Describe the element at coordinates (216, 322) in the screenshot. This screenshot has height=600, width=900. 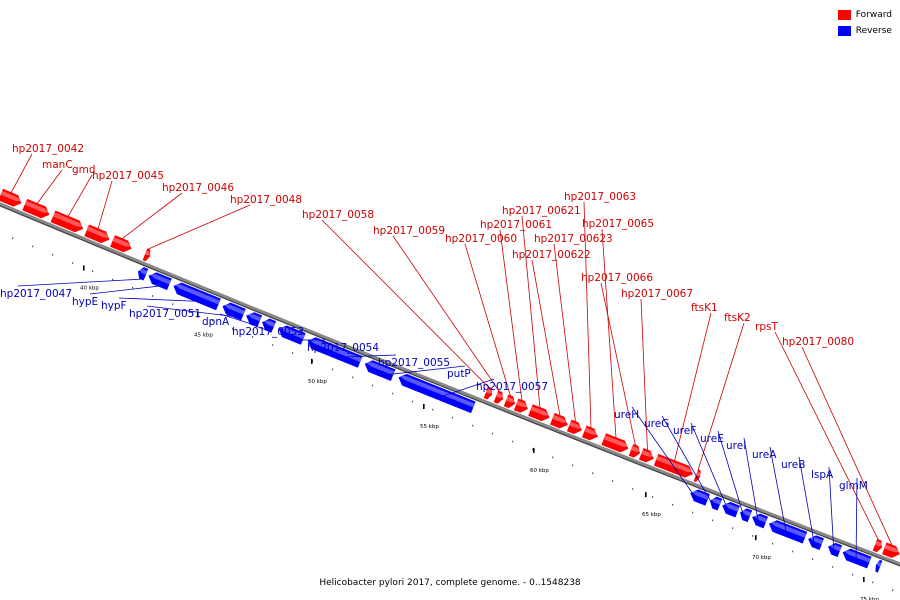
I see `gene-label: dpnA` at that location.